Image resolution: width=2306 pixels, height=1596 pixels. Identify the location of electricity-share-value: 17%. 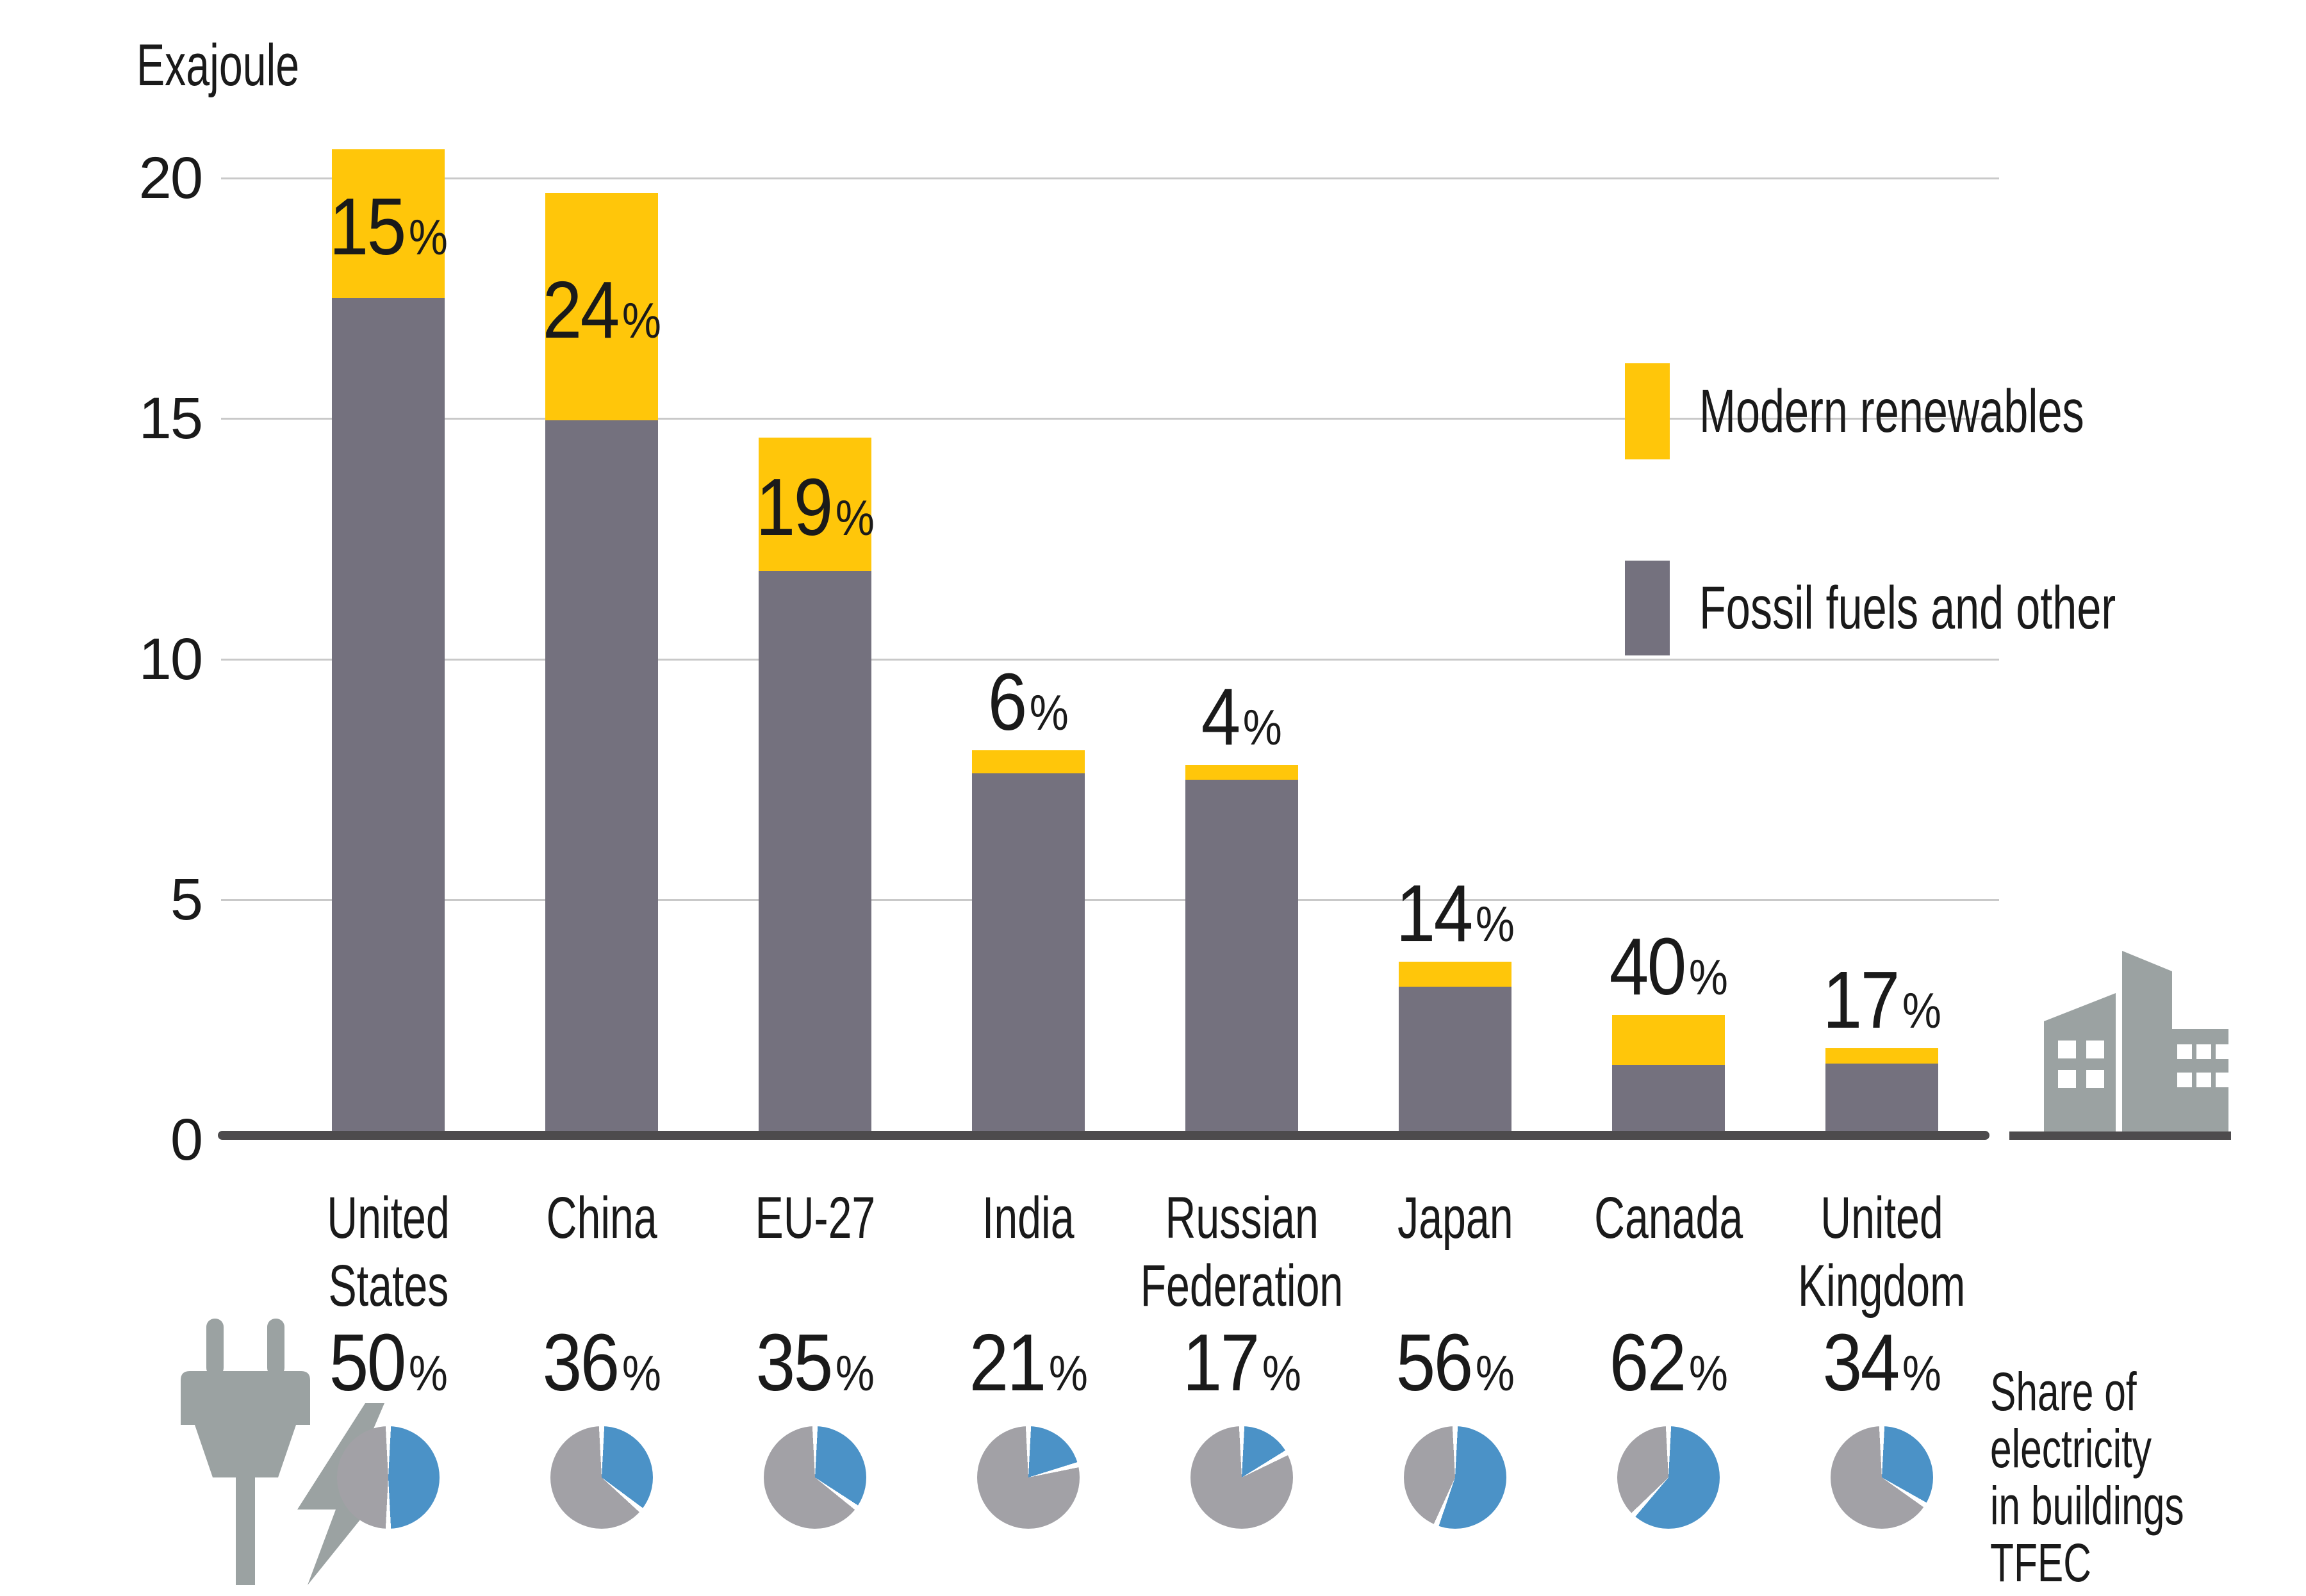
(1241, 1362).